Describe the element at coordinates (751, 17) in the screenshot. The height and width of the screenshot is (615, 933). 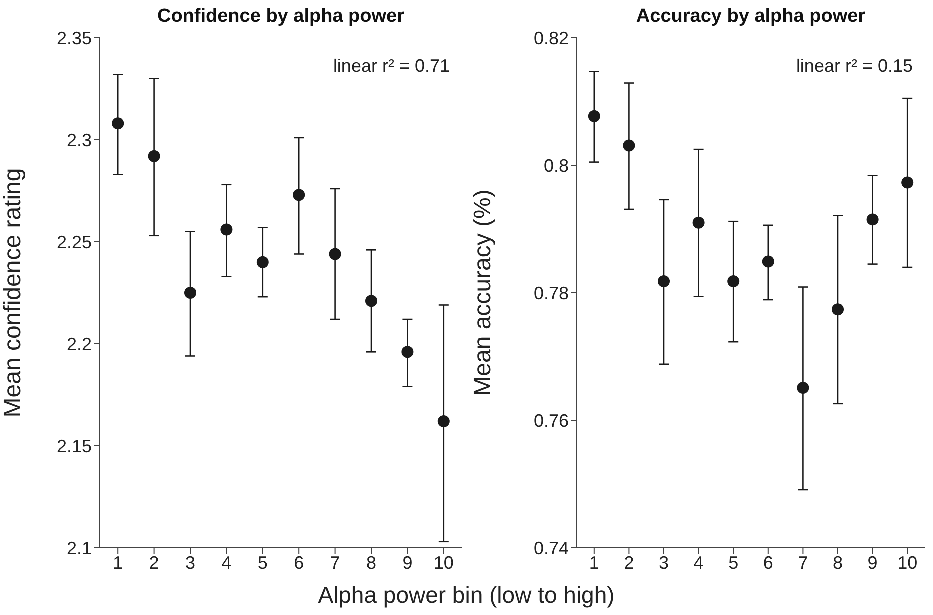
I see `chart-title: Accuracy by alpha power` at that location.